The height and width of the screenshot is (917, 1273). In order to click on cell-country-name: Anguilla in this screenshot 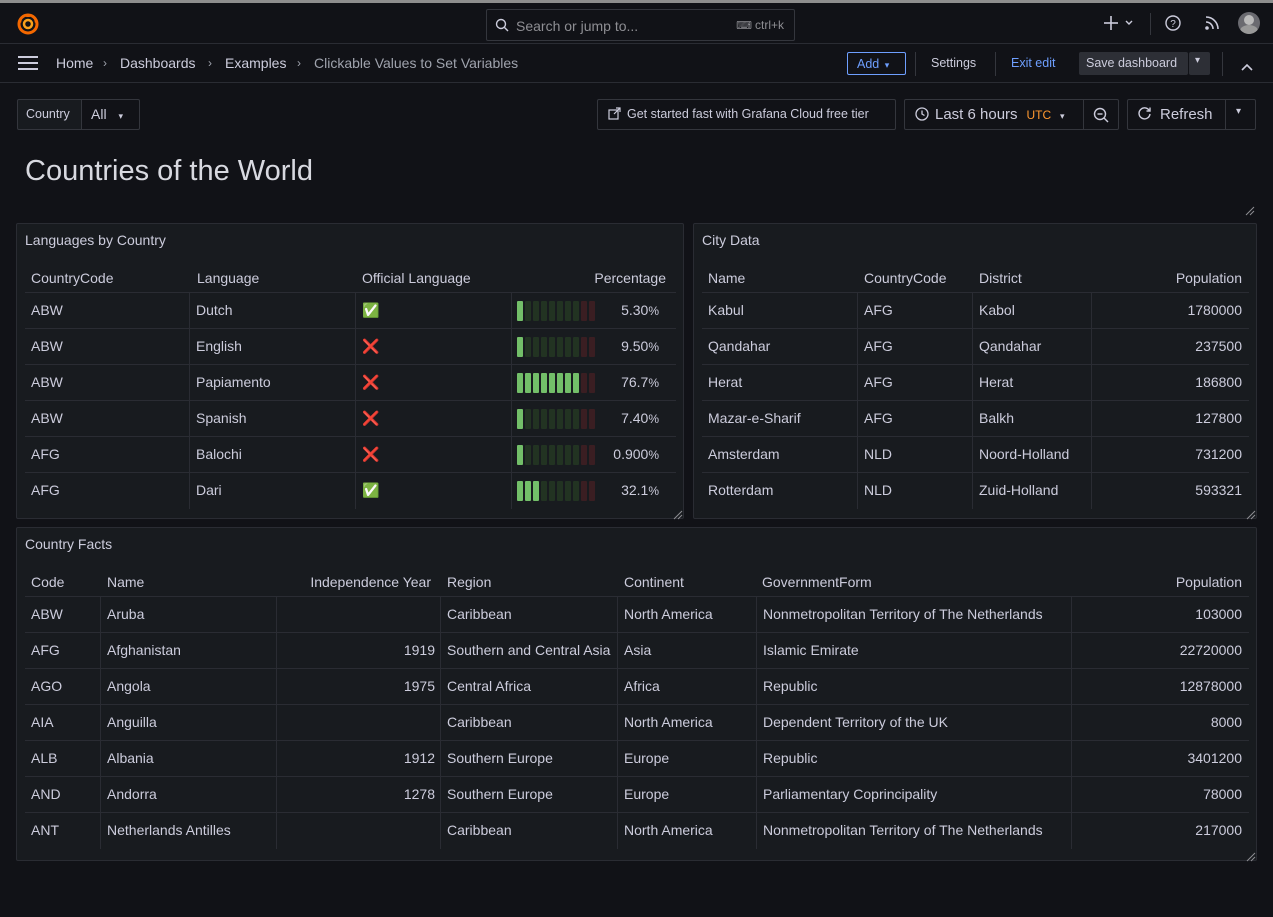, I will do `click(132, 722)`.